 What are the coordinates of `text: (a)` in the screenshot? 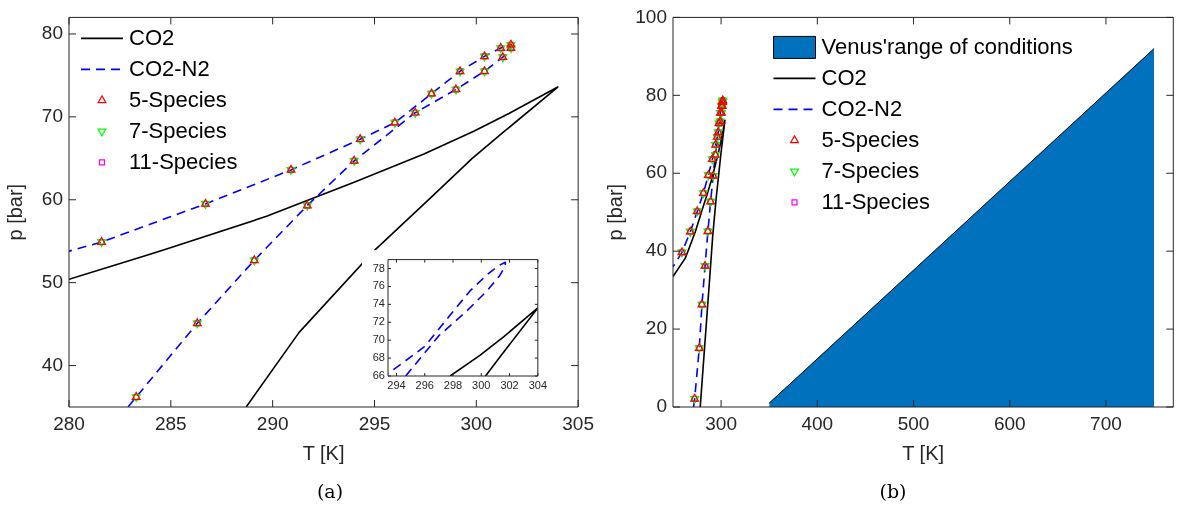 It's located at (330, 491).